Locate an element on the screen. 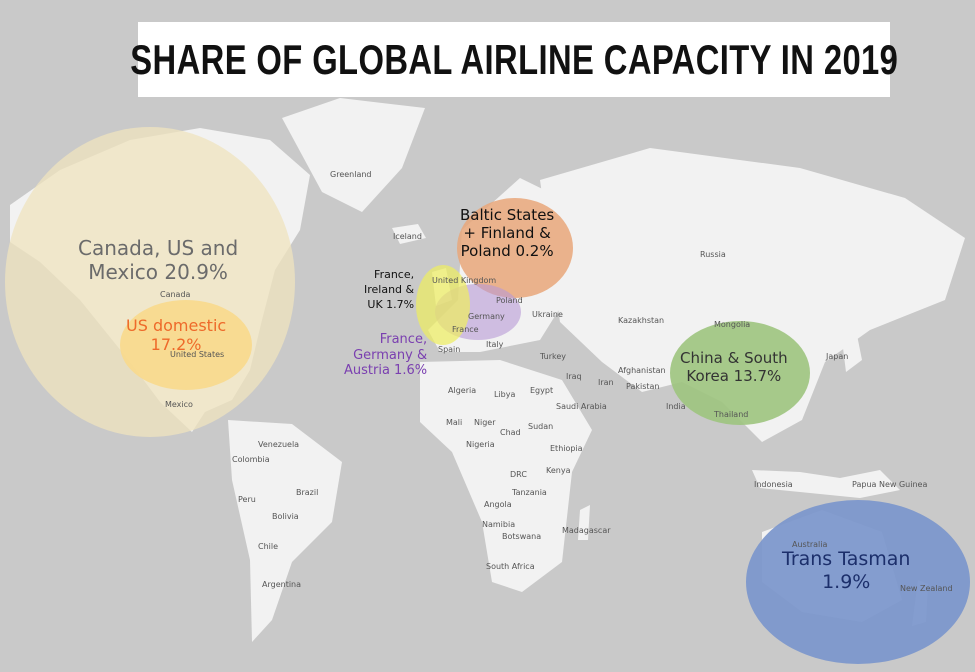  annotation-line: Baltic States is located at coordinates (507, 215).